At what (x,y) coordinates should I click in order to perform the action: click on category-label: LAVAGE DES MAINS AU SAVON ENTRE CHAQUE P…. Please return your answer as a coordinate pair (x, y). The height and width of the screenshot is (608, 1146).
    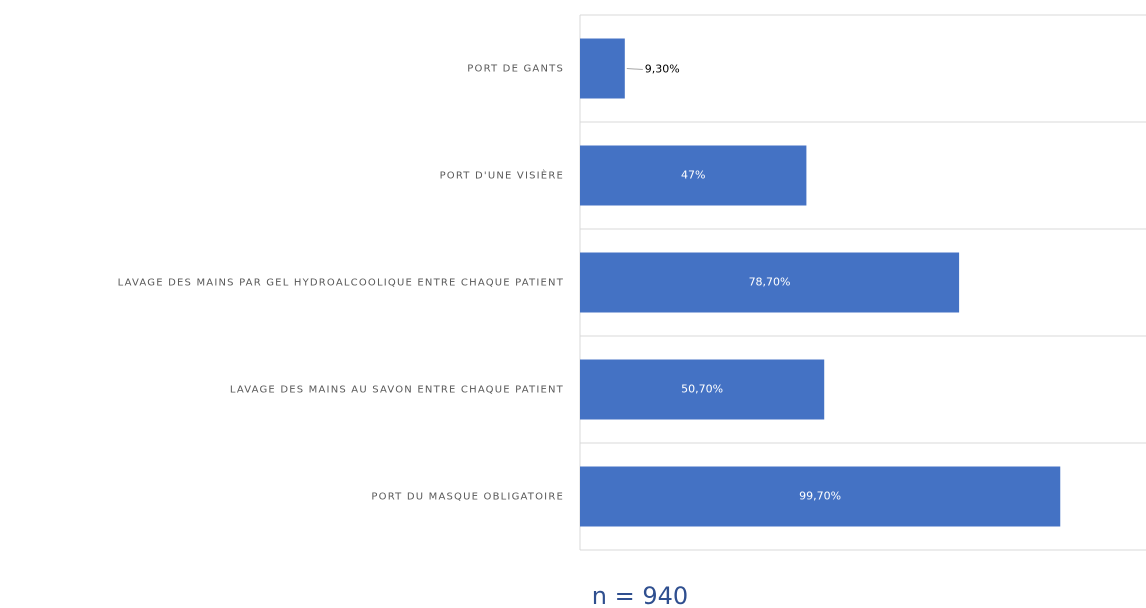
    Looking at the image, I should click on (397, 390).